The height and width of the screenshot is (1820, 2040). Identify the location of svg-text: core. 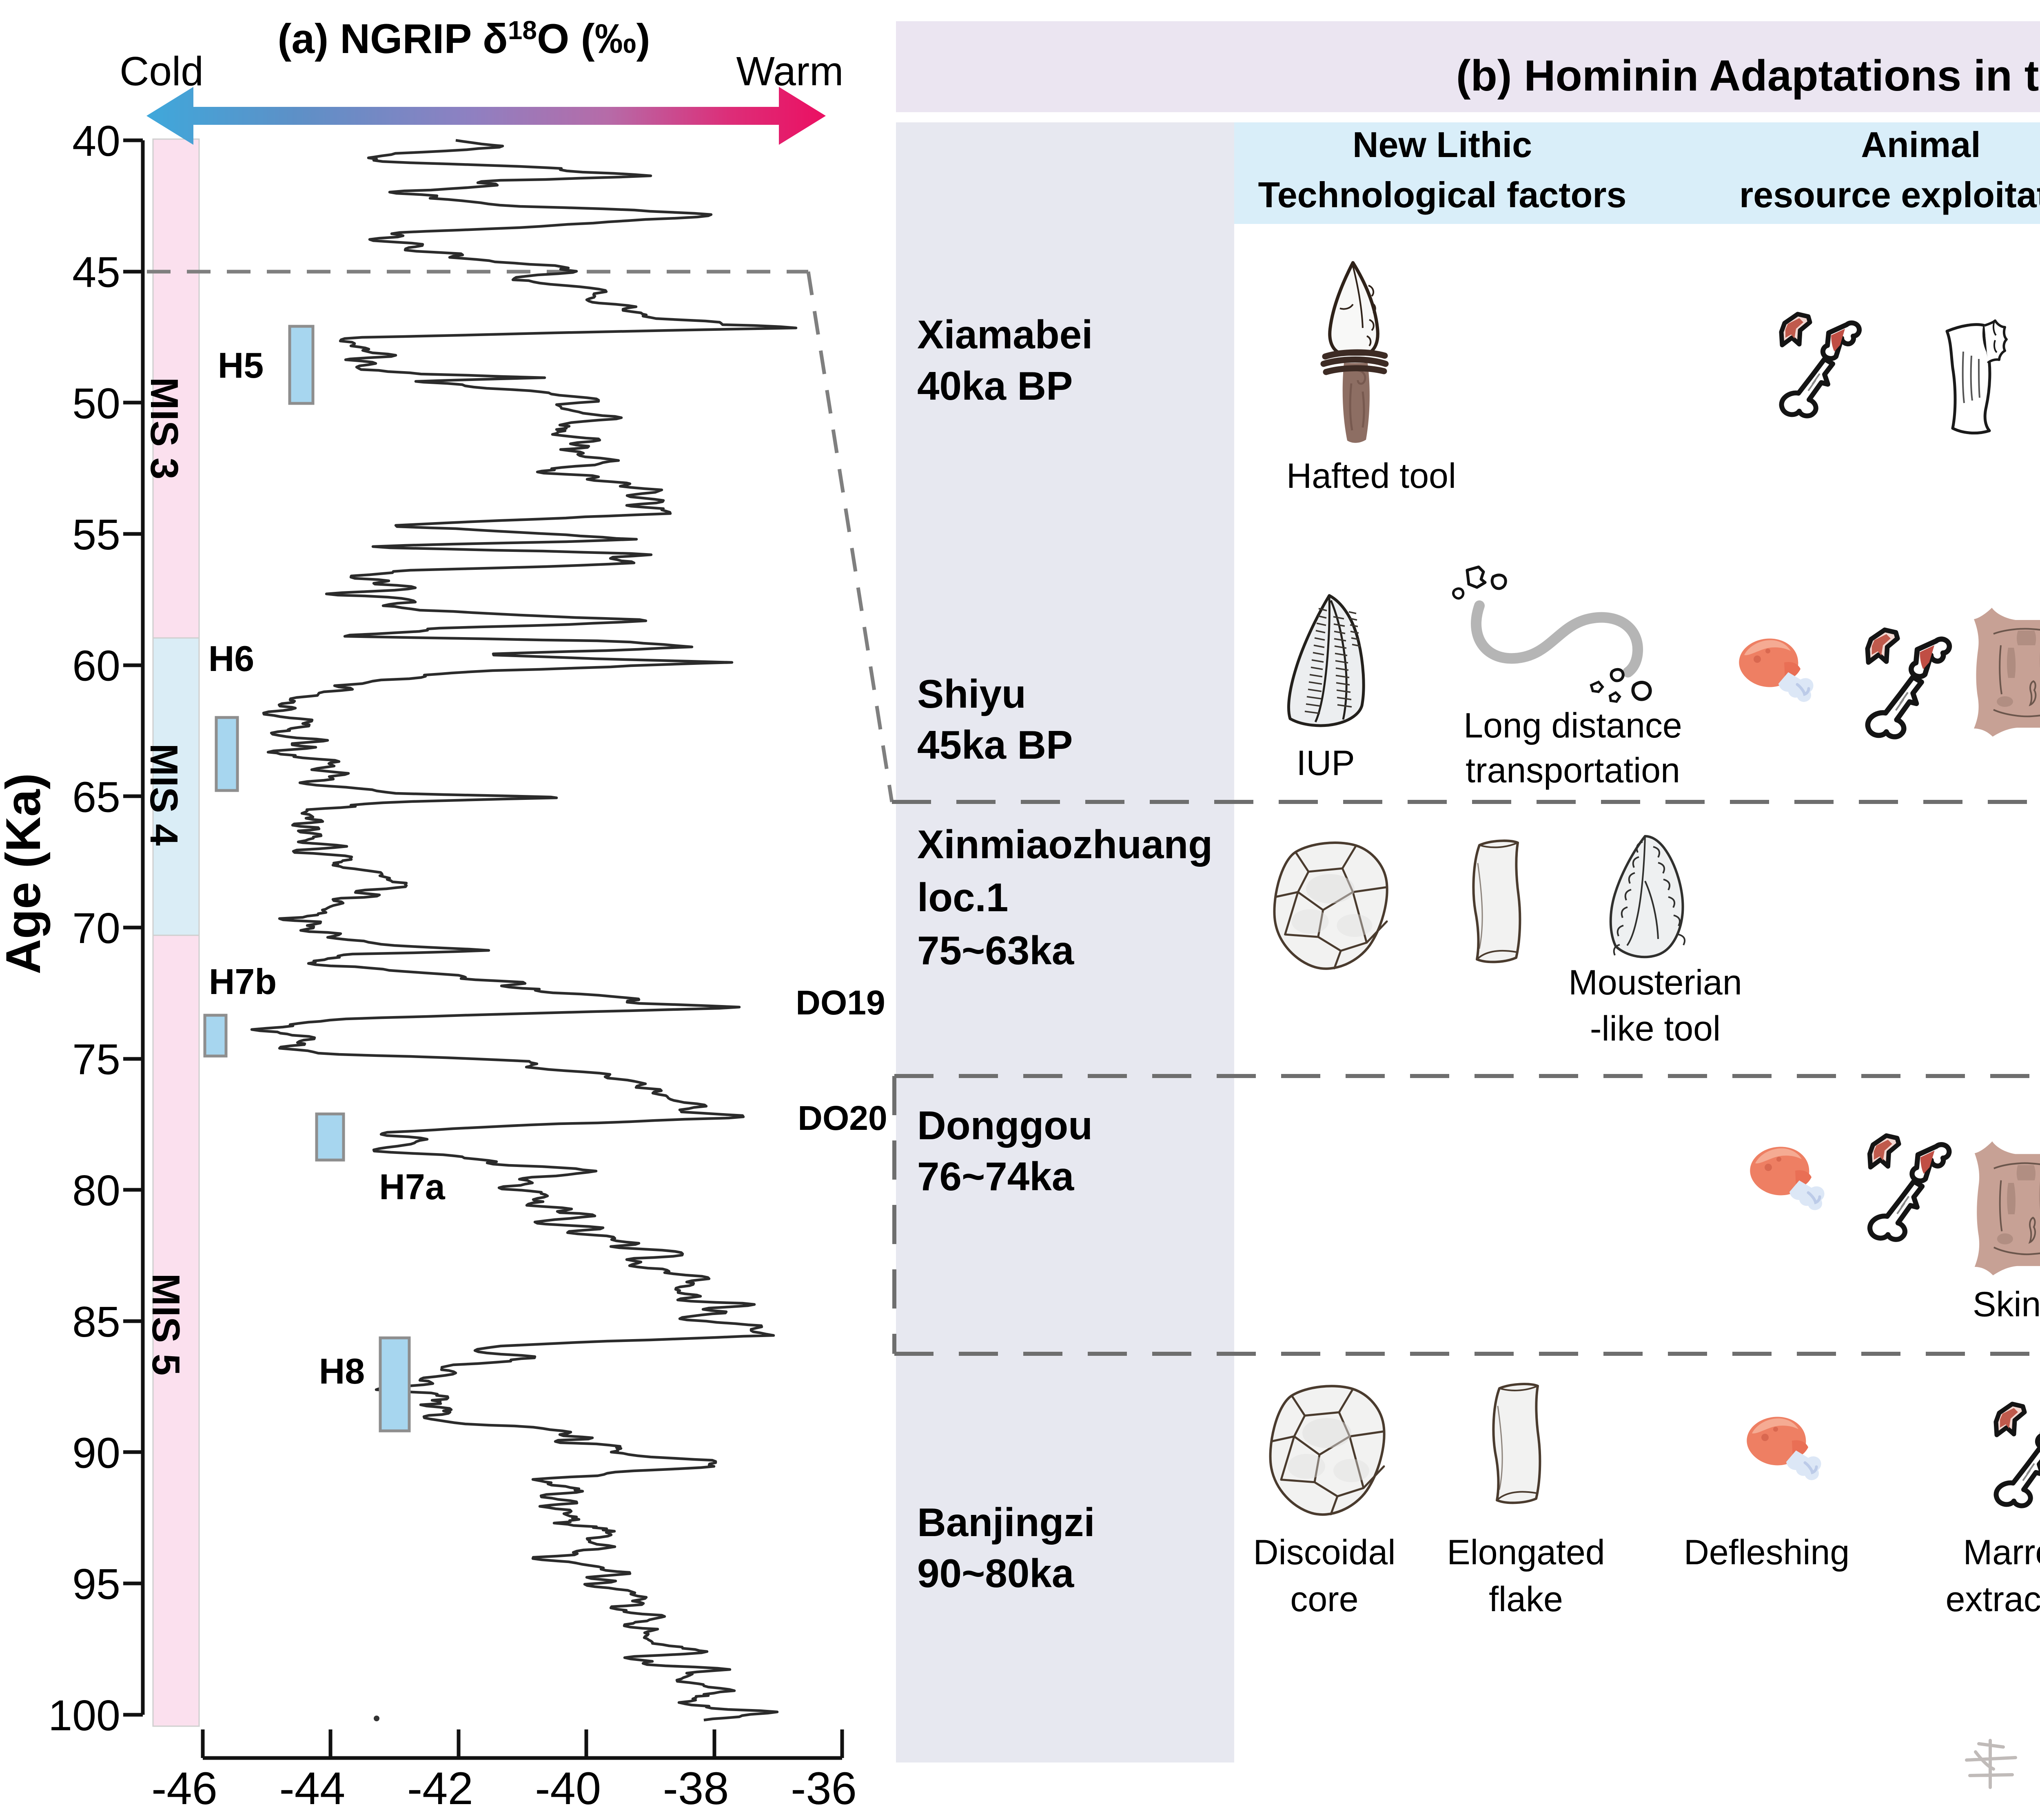
(1324, 1600).